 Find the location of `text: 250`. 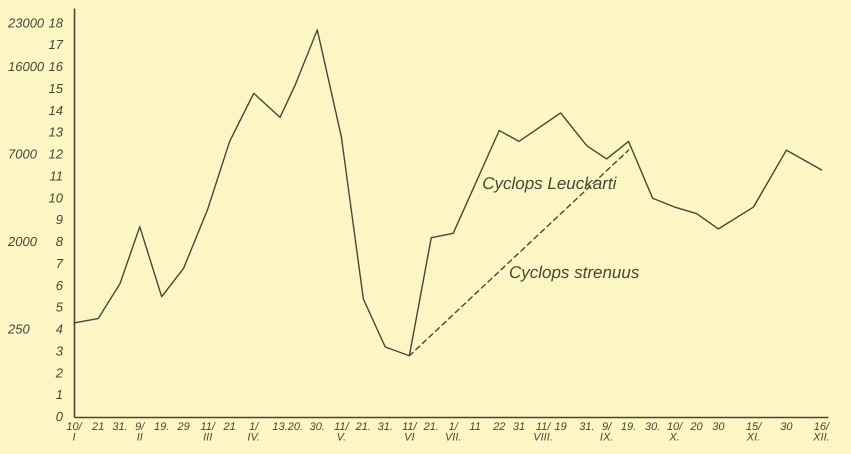

text: 250 is located at coordinates (18, 329).